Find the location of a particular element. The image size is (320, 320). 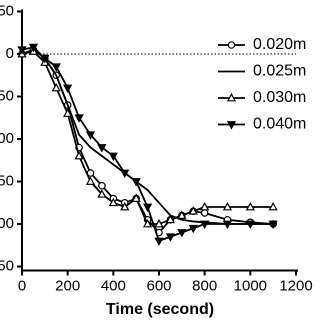

x-tick-label: 1000 is located at coordinates (250, 285).